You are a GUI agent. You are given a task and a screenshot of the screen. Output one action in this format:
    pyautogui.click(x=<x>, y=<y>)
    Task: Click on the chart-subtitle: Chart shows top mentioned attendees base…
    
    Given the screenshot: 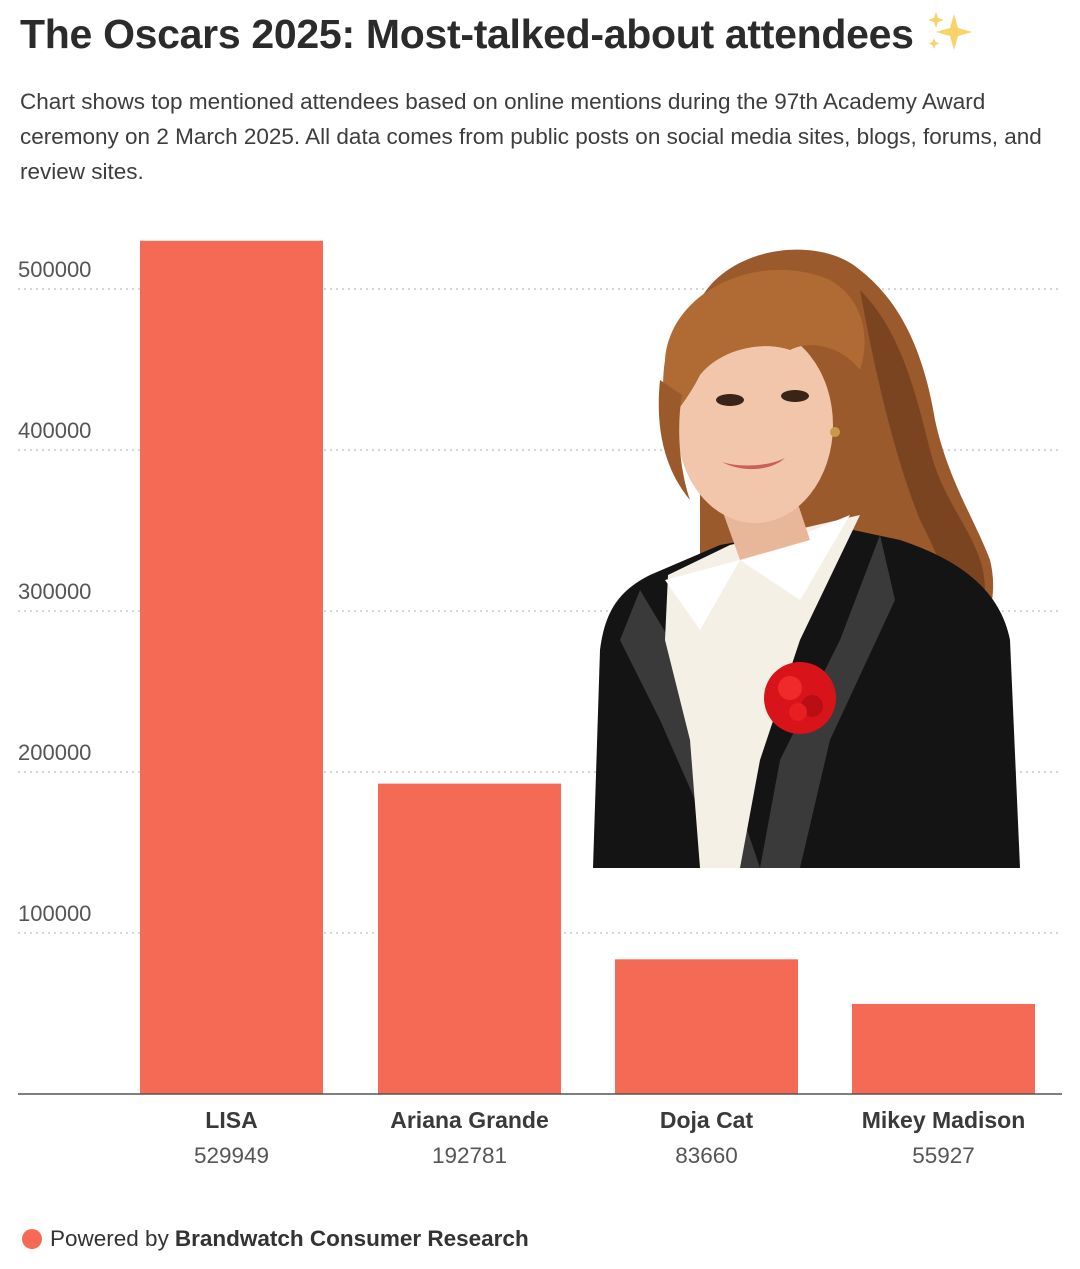 What is the action you would take?
    pyautogui.click(x=531, y=136)
    